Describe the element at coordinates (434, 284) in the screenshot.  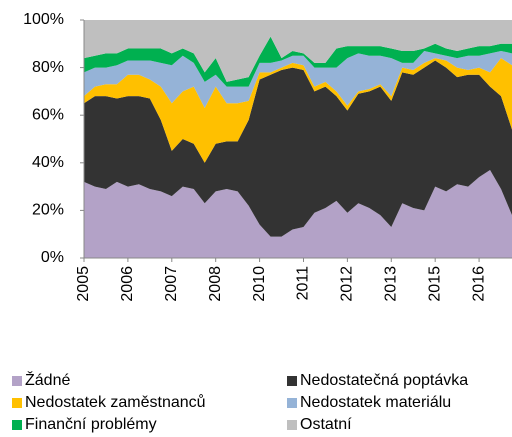
I see `x-tick-label: 2015` at that location.